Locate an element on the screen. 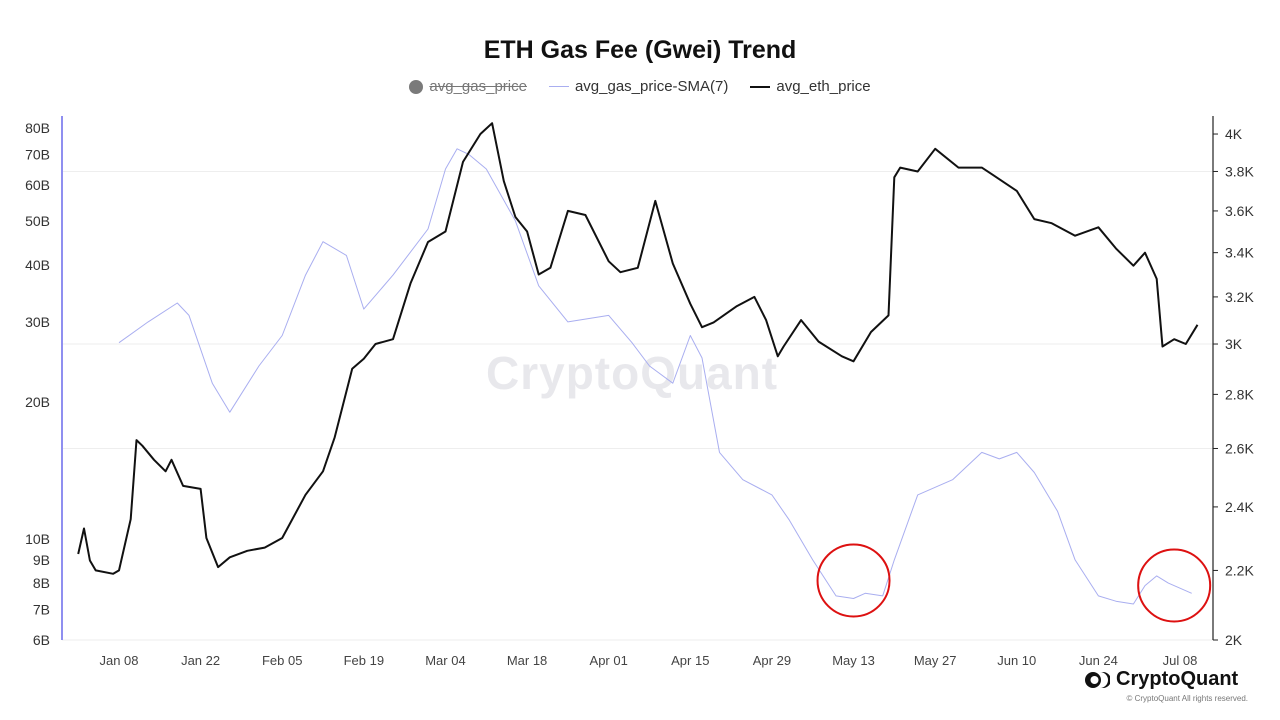  legend-item-avg-eth-price: avg_eth_price is located at coordinates (810, 86).